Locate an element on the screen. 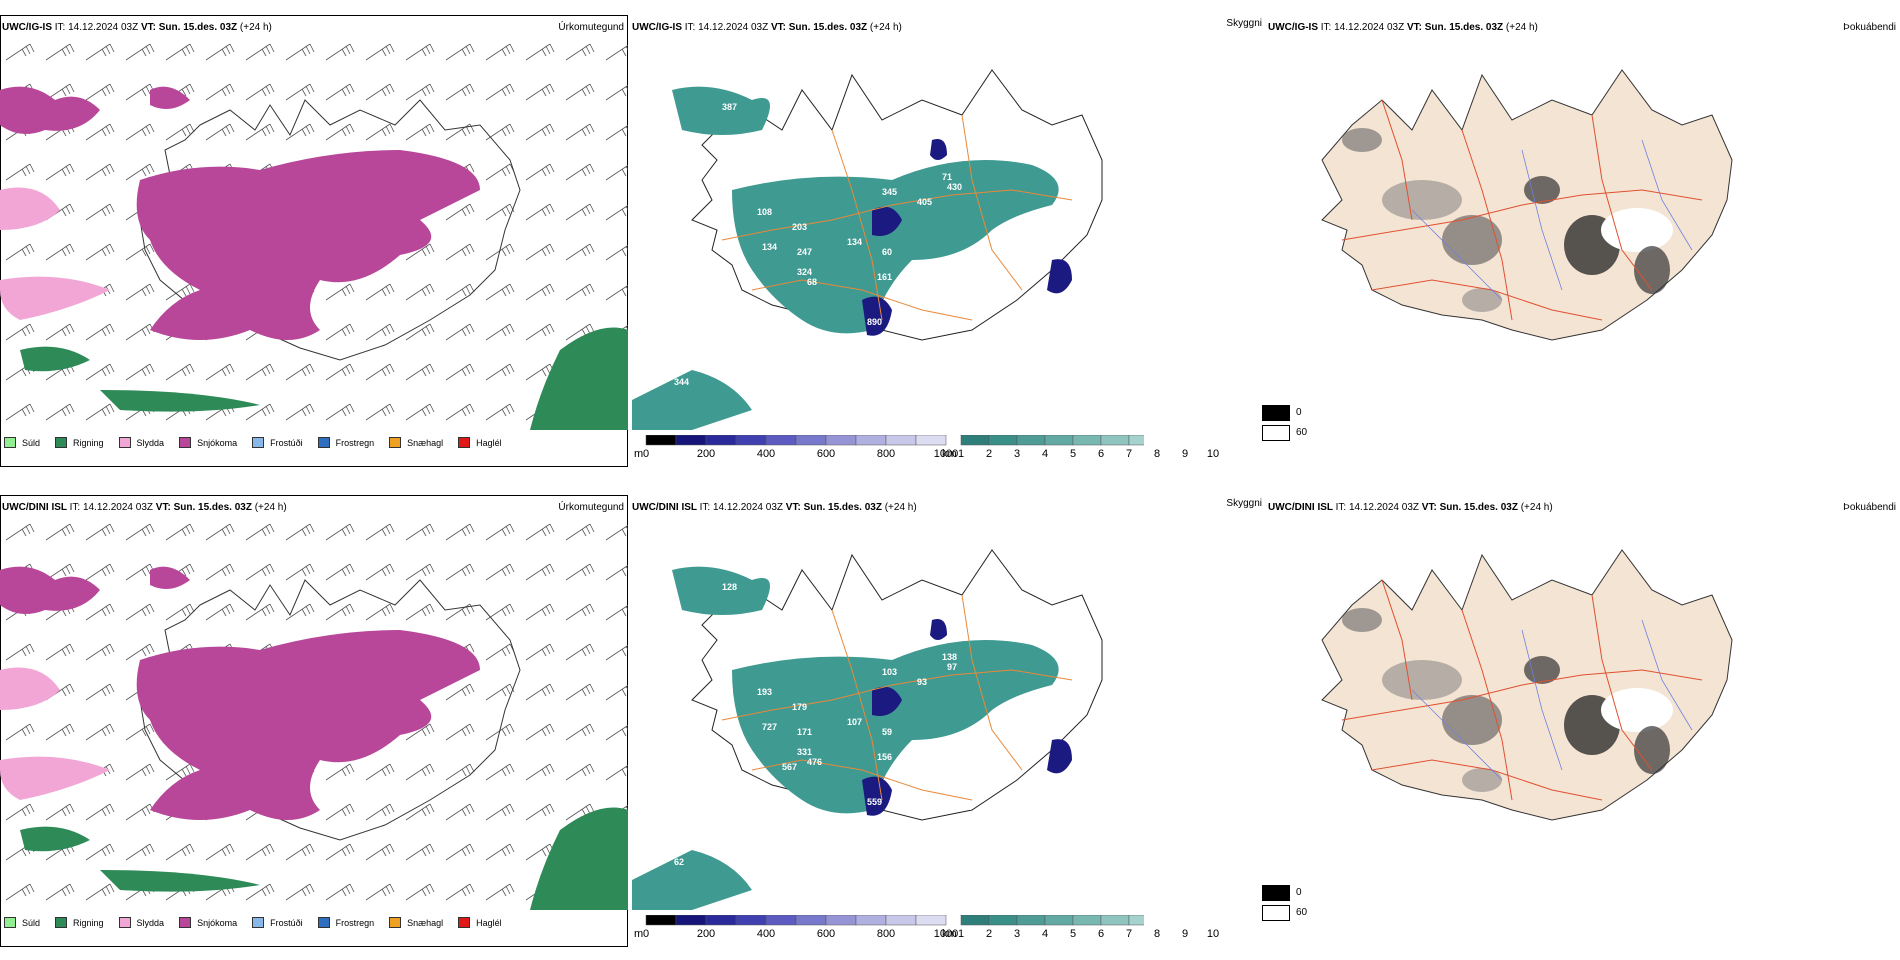  visibility-value-label: 559 is located at coordinates (874, 802).